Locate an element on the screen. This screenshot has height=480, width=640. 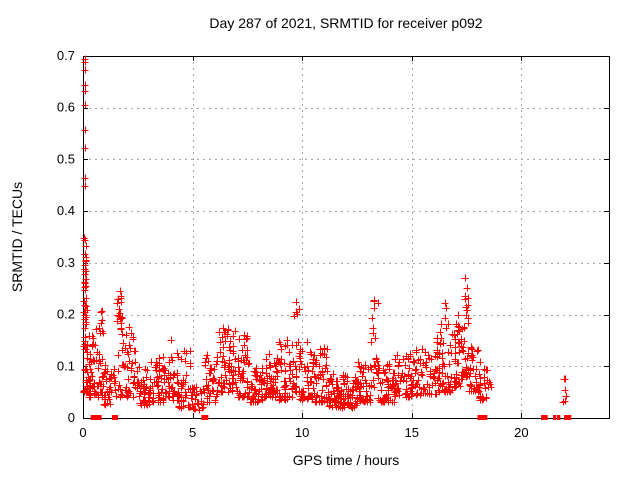
x-tick-label: 20 is located at coordinates (521, 432).